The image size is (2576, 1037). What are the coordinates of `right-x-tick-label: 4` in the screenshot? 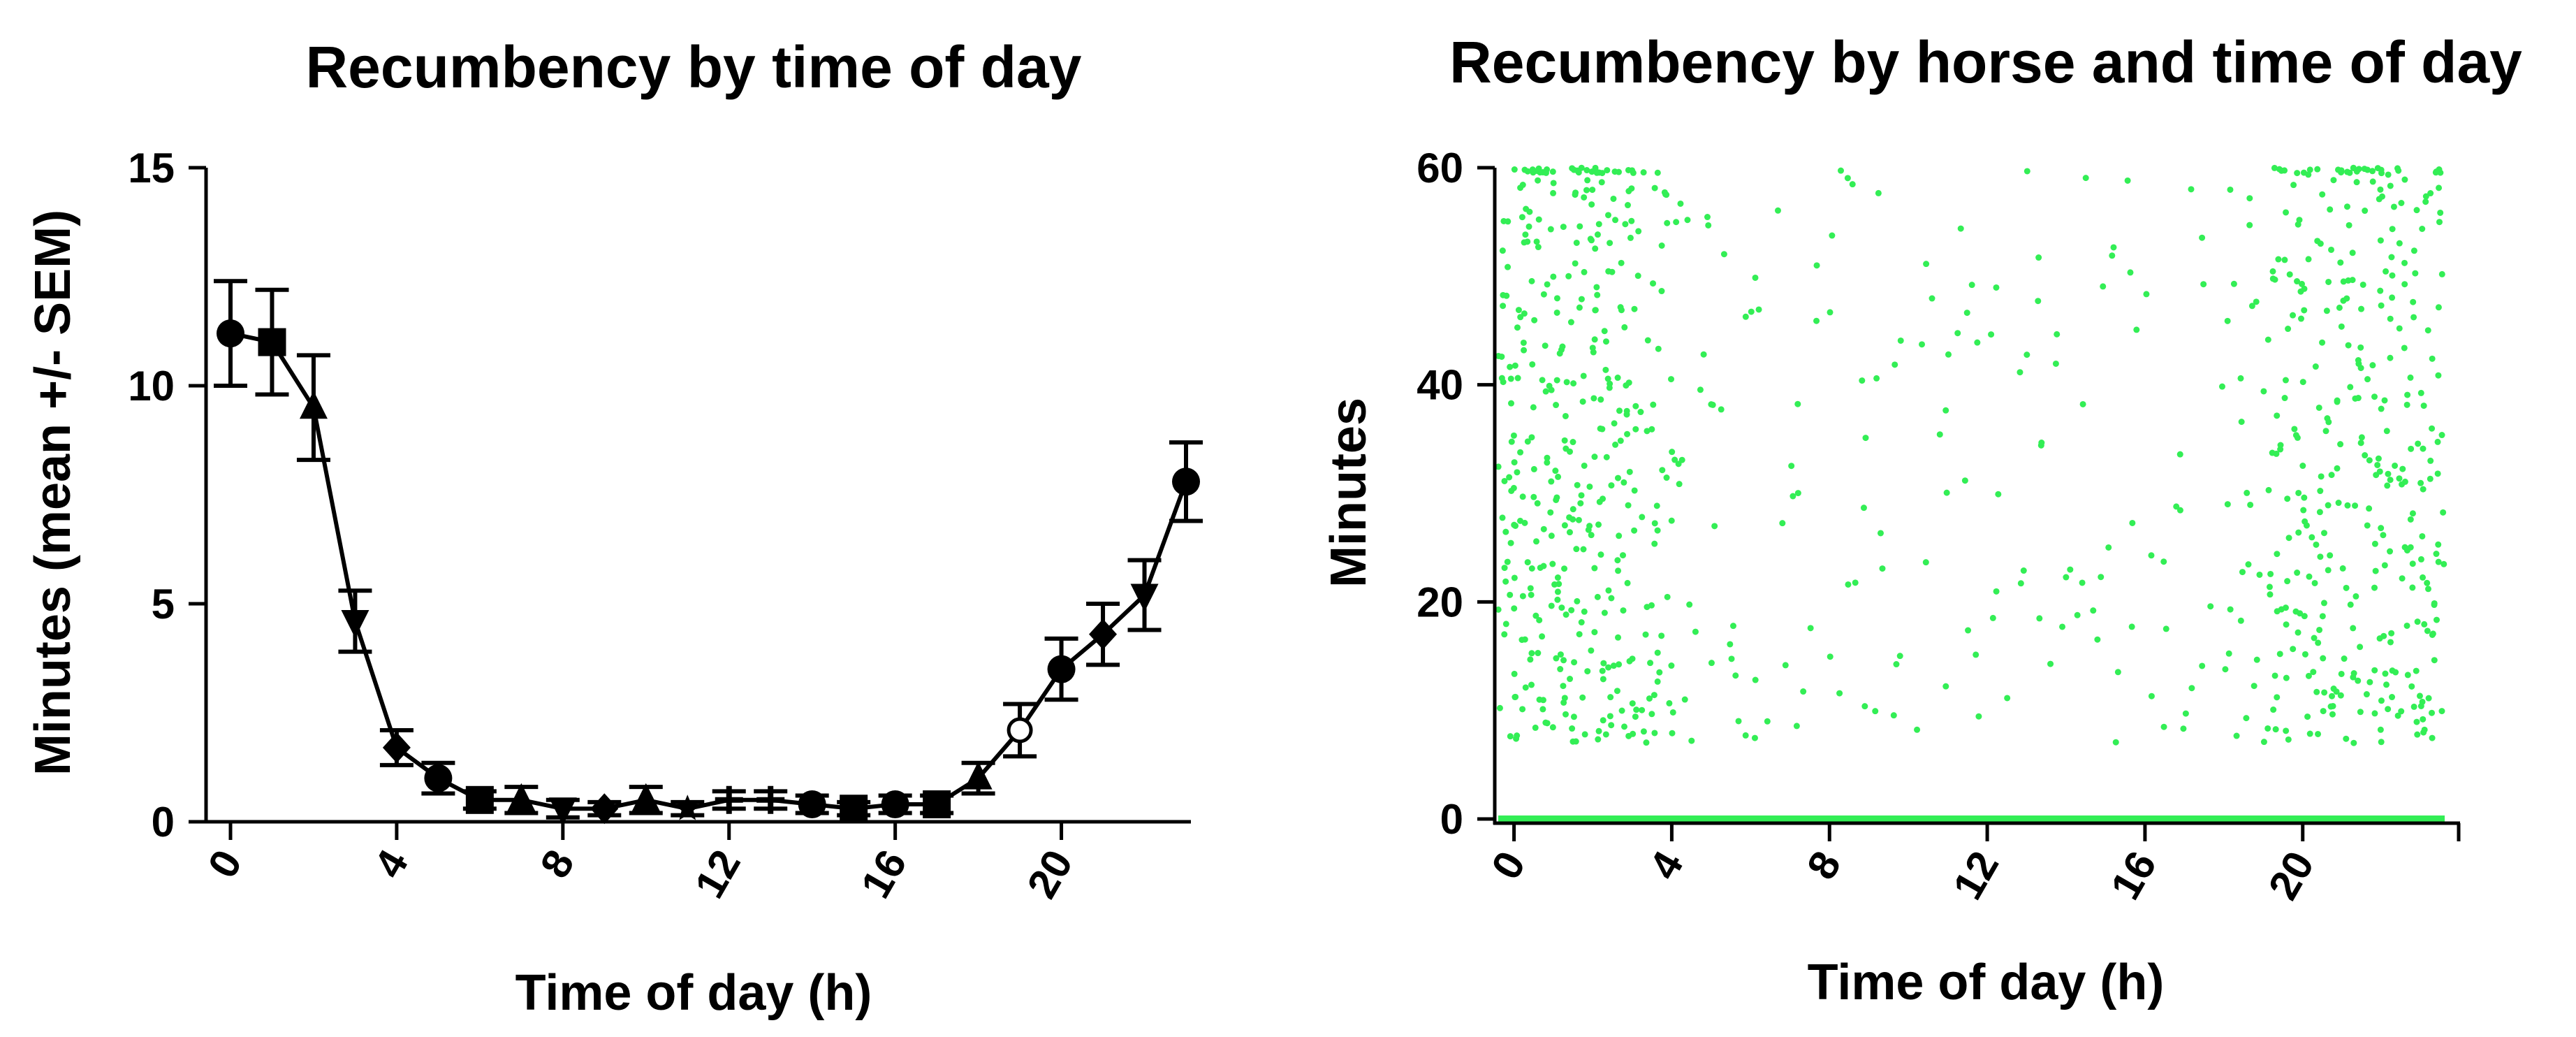 It's located at (1666, 865).